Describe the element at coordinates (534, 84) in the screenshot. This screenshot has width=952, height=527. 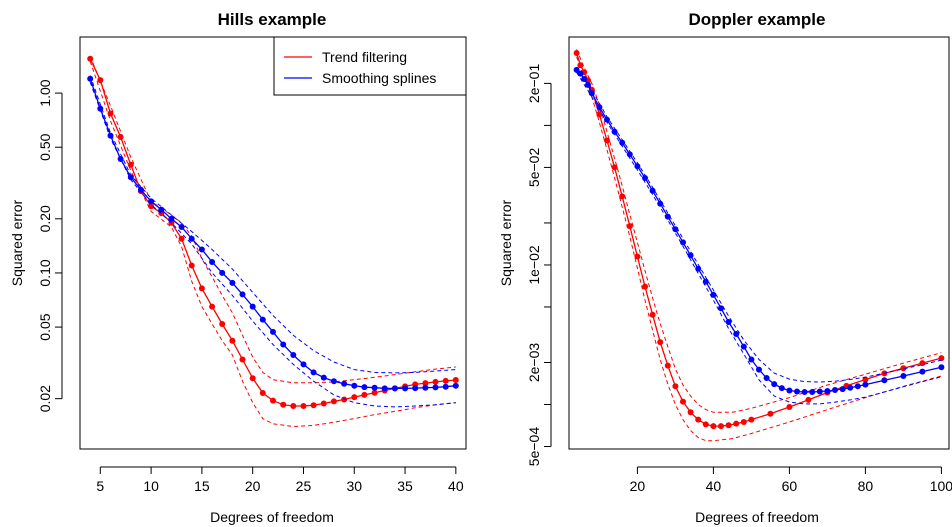
I see `doppler-y-tick-label: 2e−01` at that location.